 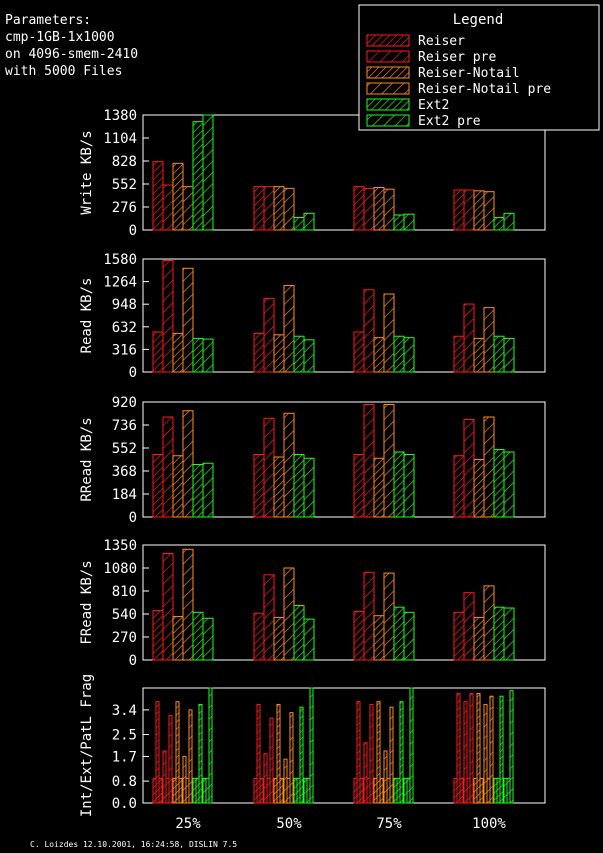 I want to click on panel-rread-kb-s: 0 184 368 552 736 920 RRead KB/s, so click(x=312, y=460).